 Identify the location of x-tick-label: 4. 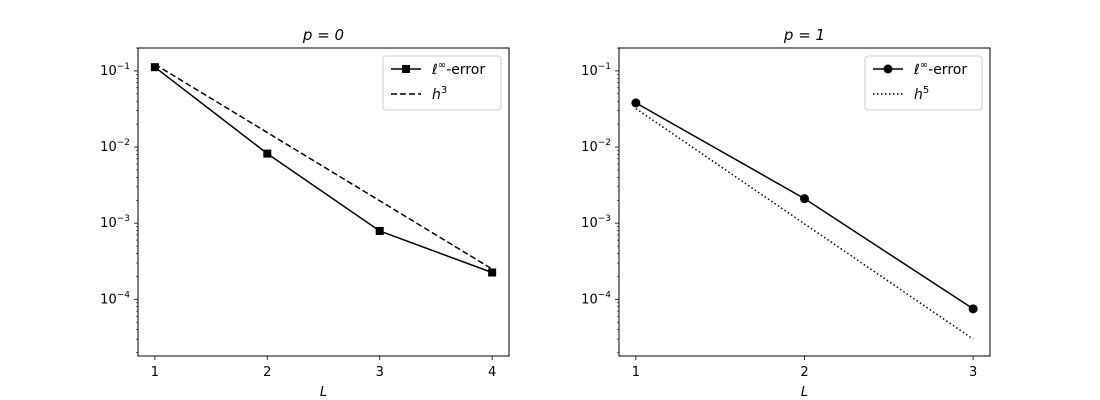
(492, 372).